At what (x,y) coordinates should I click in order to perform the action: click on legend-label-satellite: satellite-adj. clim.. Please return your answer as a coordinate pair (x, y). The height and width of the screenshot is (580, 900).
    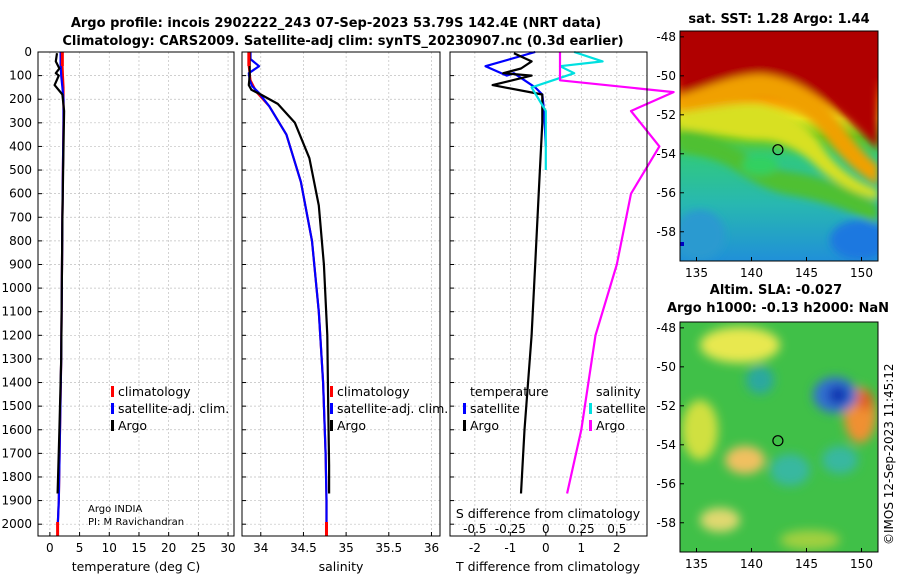
    Looking at the image, I should click on (392, 408).